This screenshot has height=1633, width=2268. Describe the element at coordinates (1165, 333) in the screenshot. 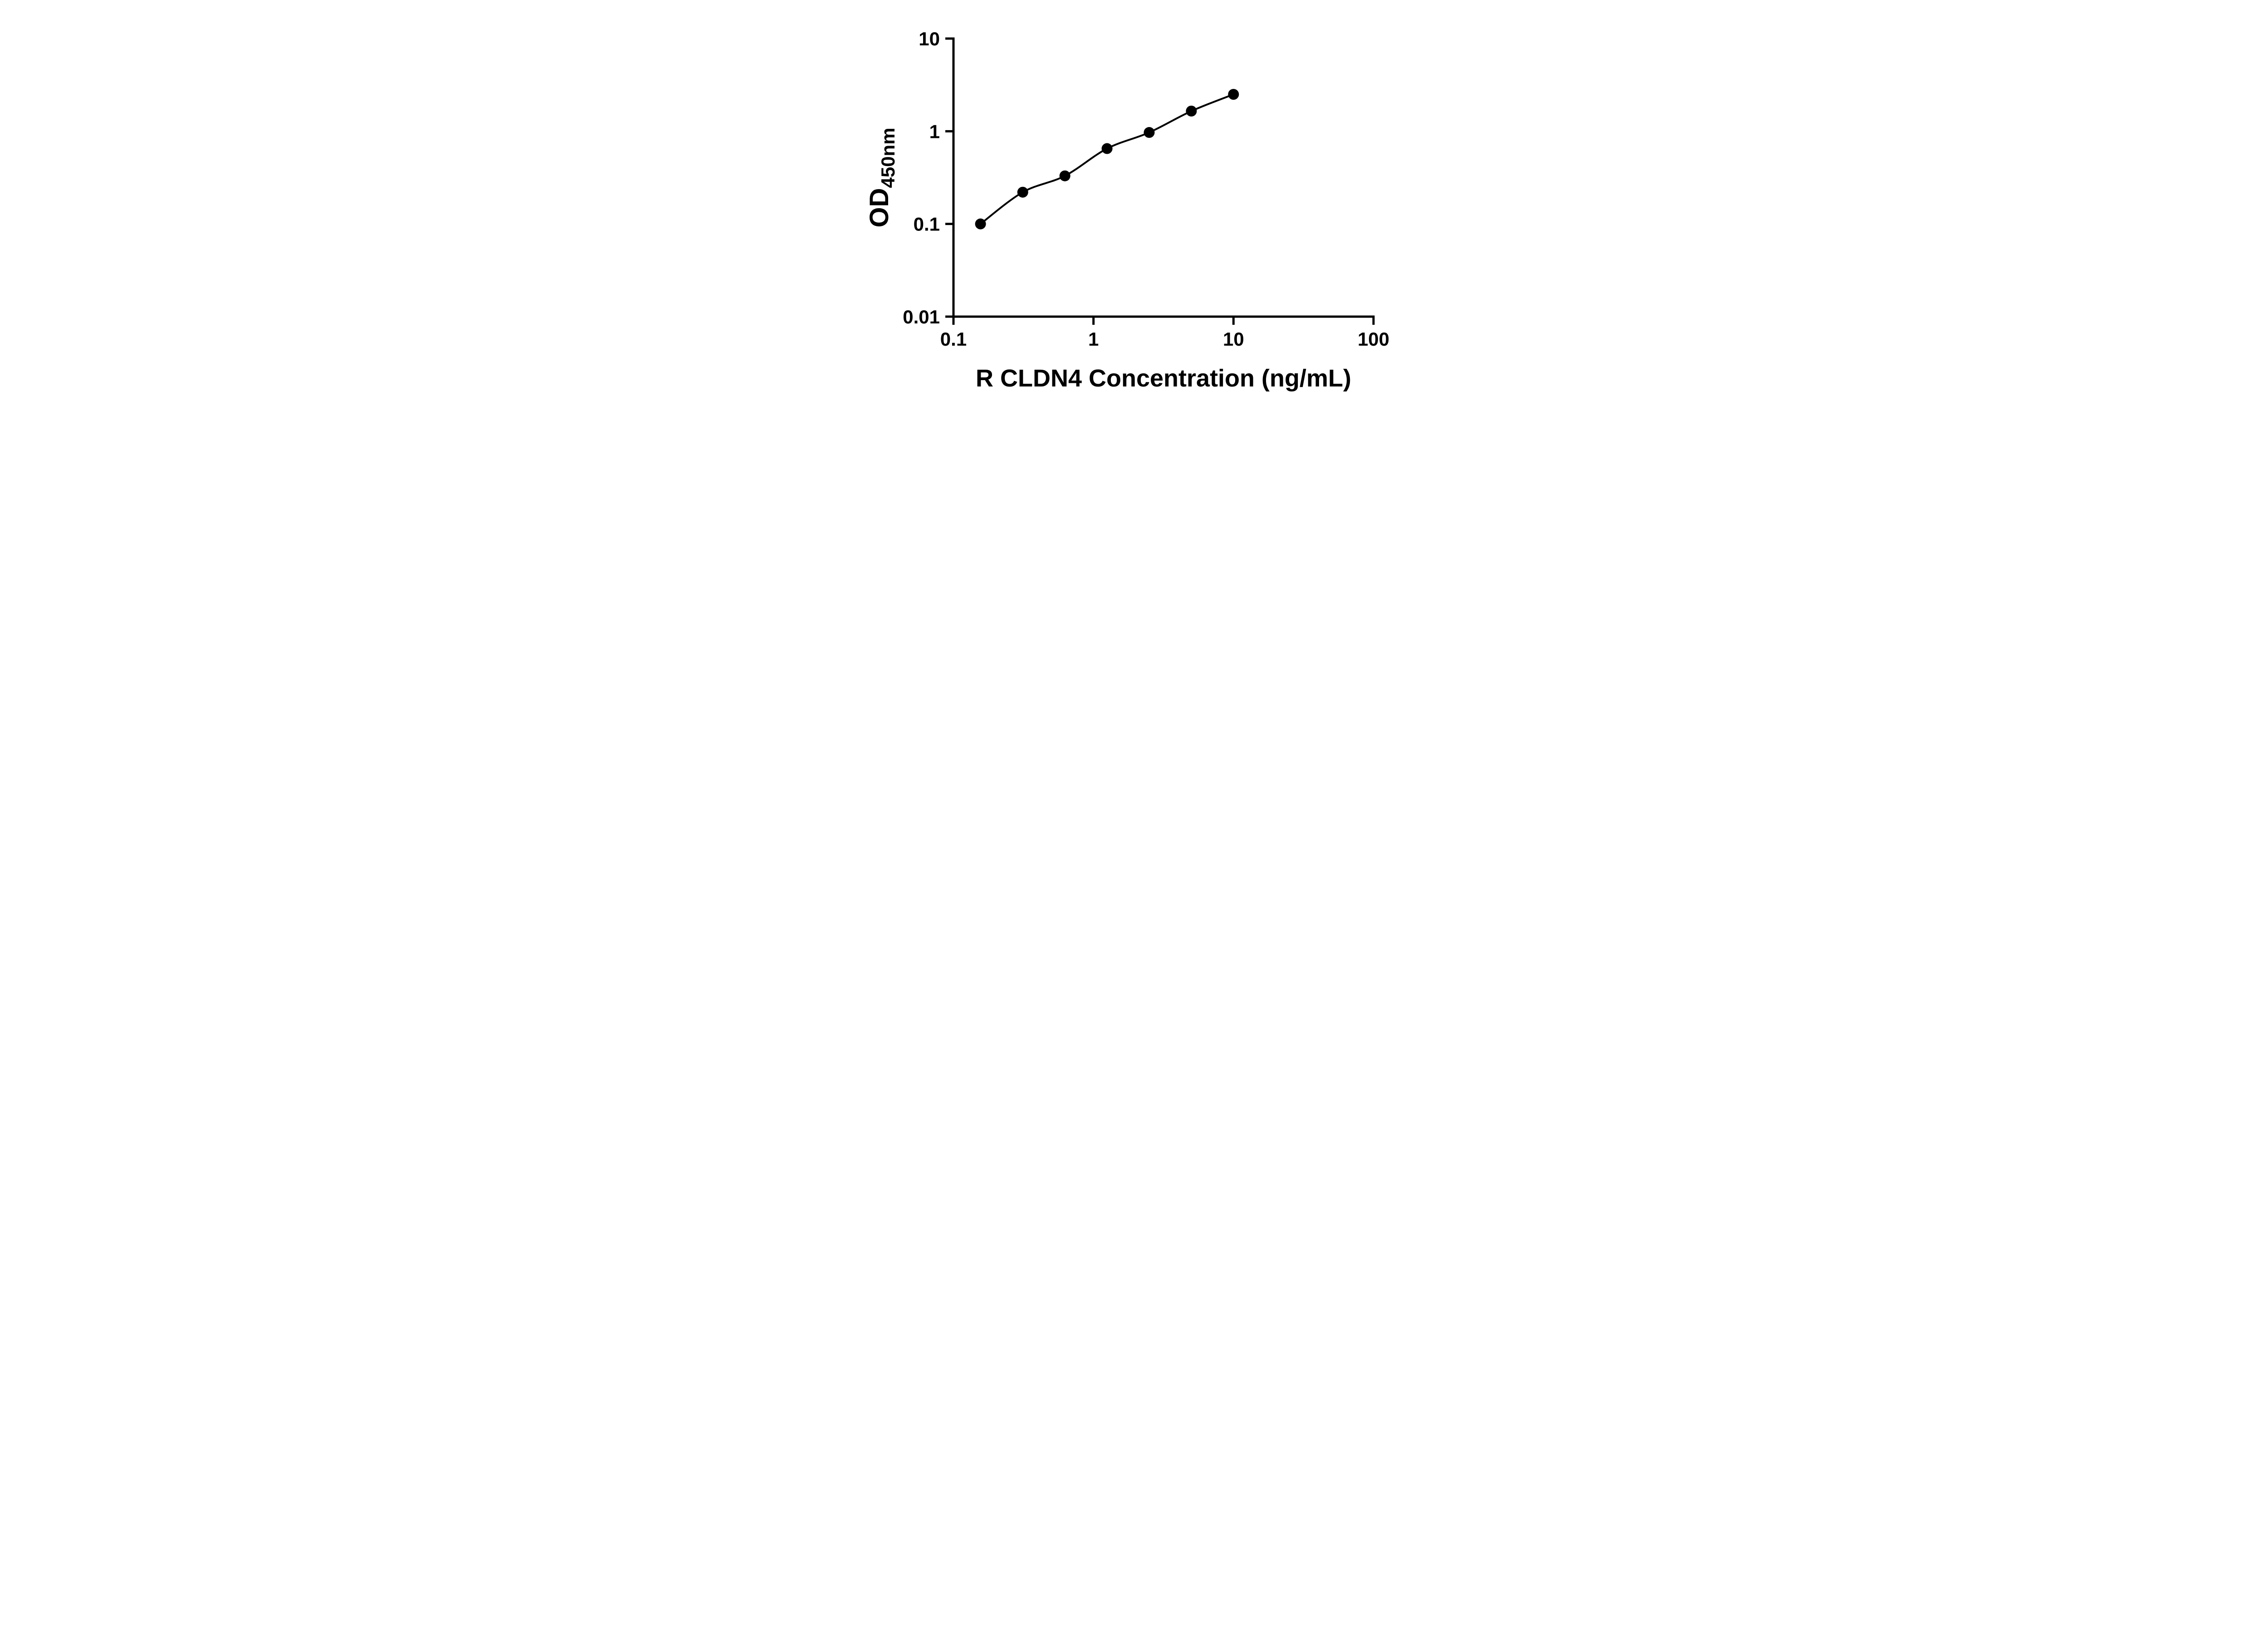

I see `x-axis-ticks: 0.1 1 10 100` at that location.